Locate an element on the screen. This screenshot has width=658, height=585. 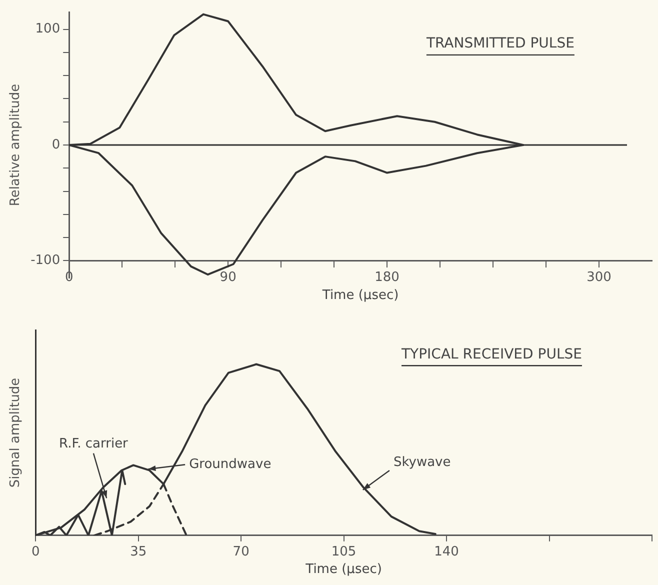
y-axis-title: Signal amplitude is located at coordinates (16, 433).